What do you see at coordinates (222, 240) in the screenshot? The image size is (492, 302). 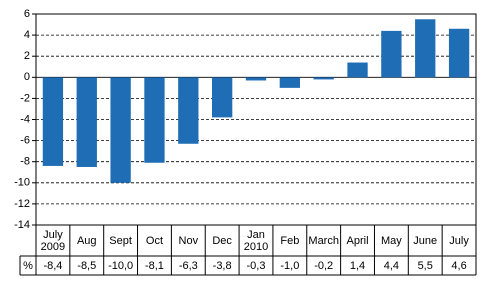 I see `x-tick-label: Dec` at bounding box center [222, 240].